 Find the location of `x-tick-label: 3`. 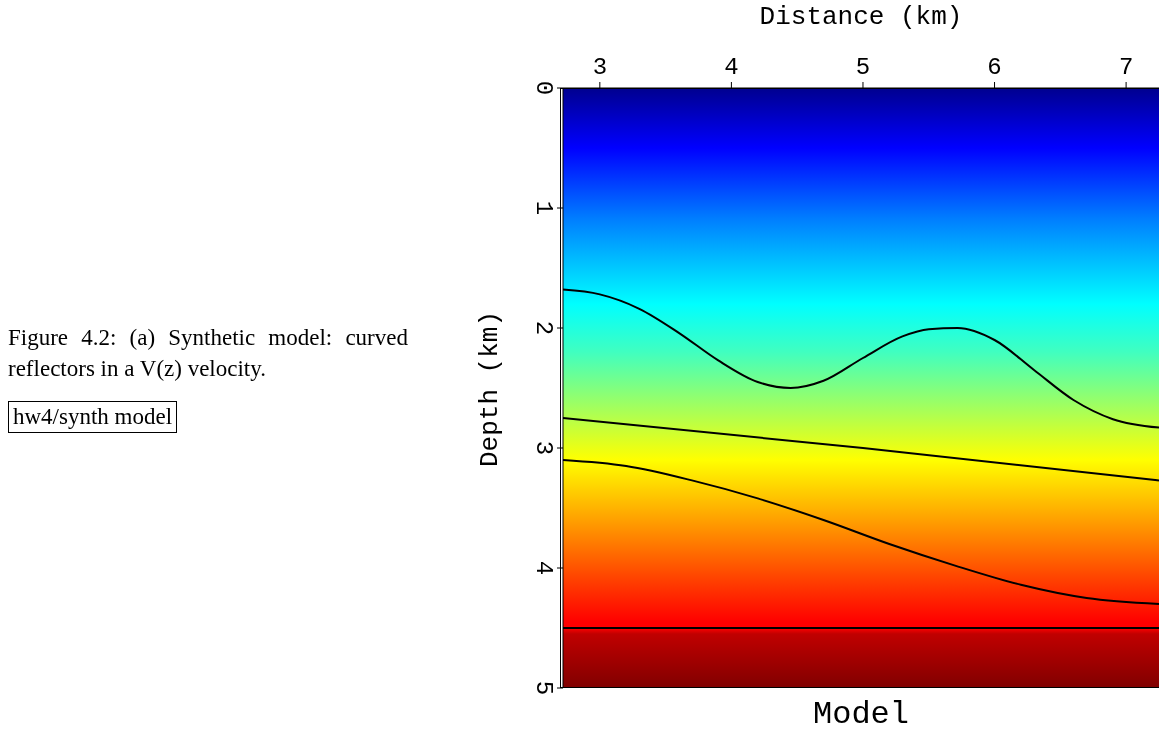

x-tick-label: 3 is located at coordinates (600, 67).